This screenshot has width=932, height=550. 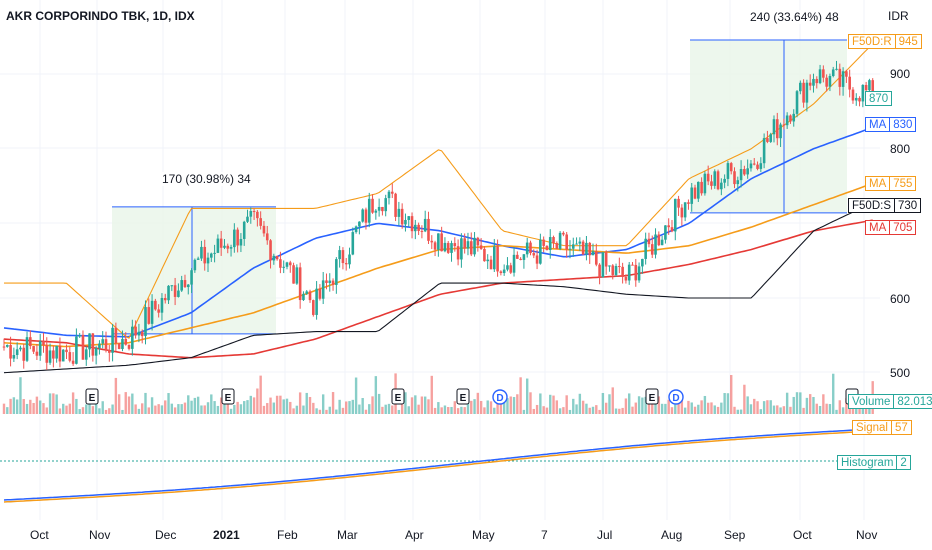 What do you see at coordinates (472, 396) in the screenshot?
I see `event-markers: EEEEDEDE` at bounding box center [472, 396].